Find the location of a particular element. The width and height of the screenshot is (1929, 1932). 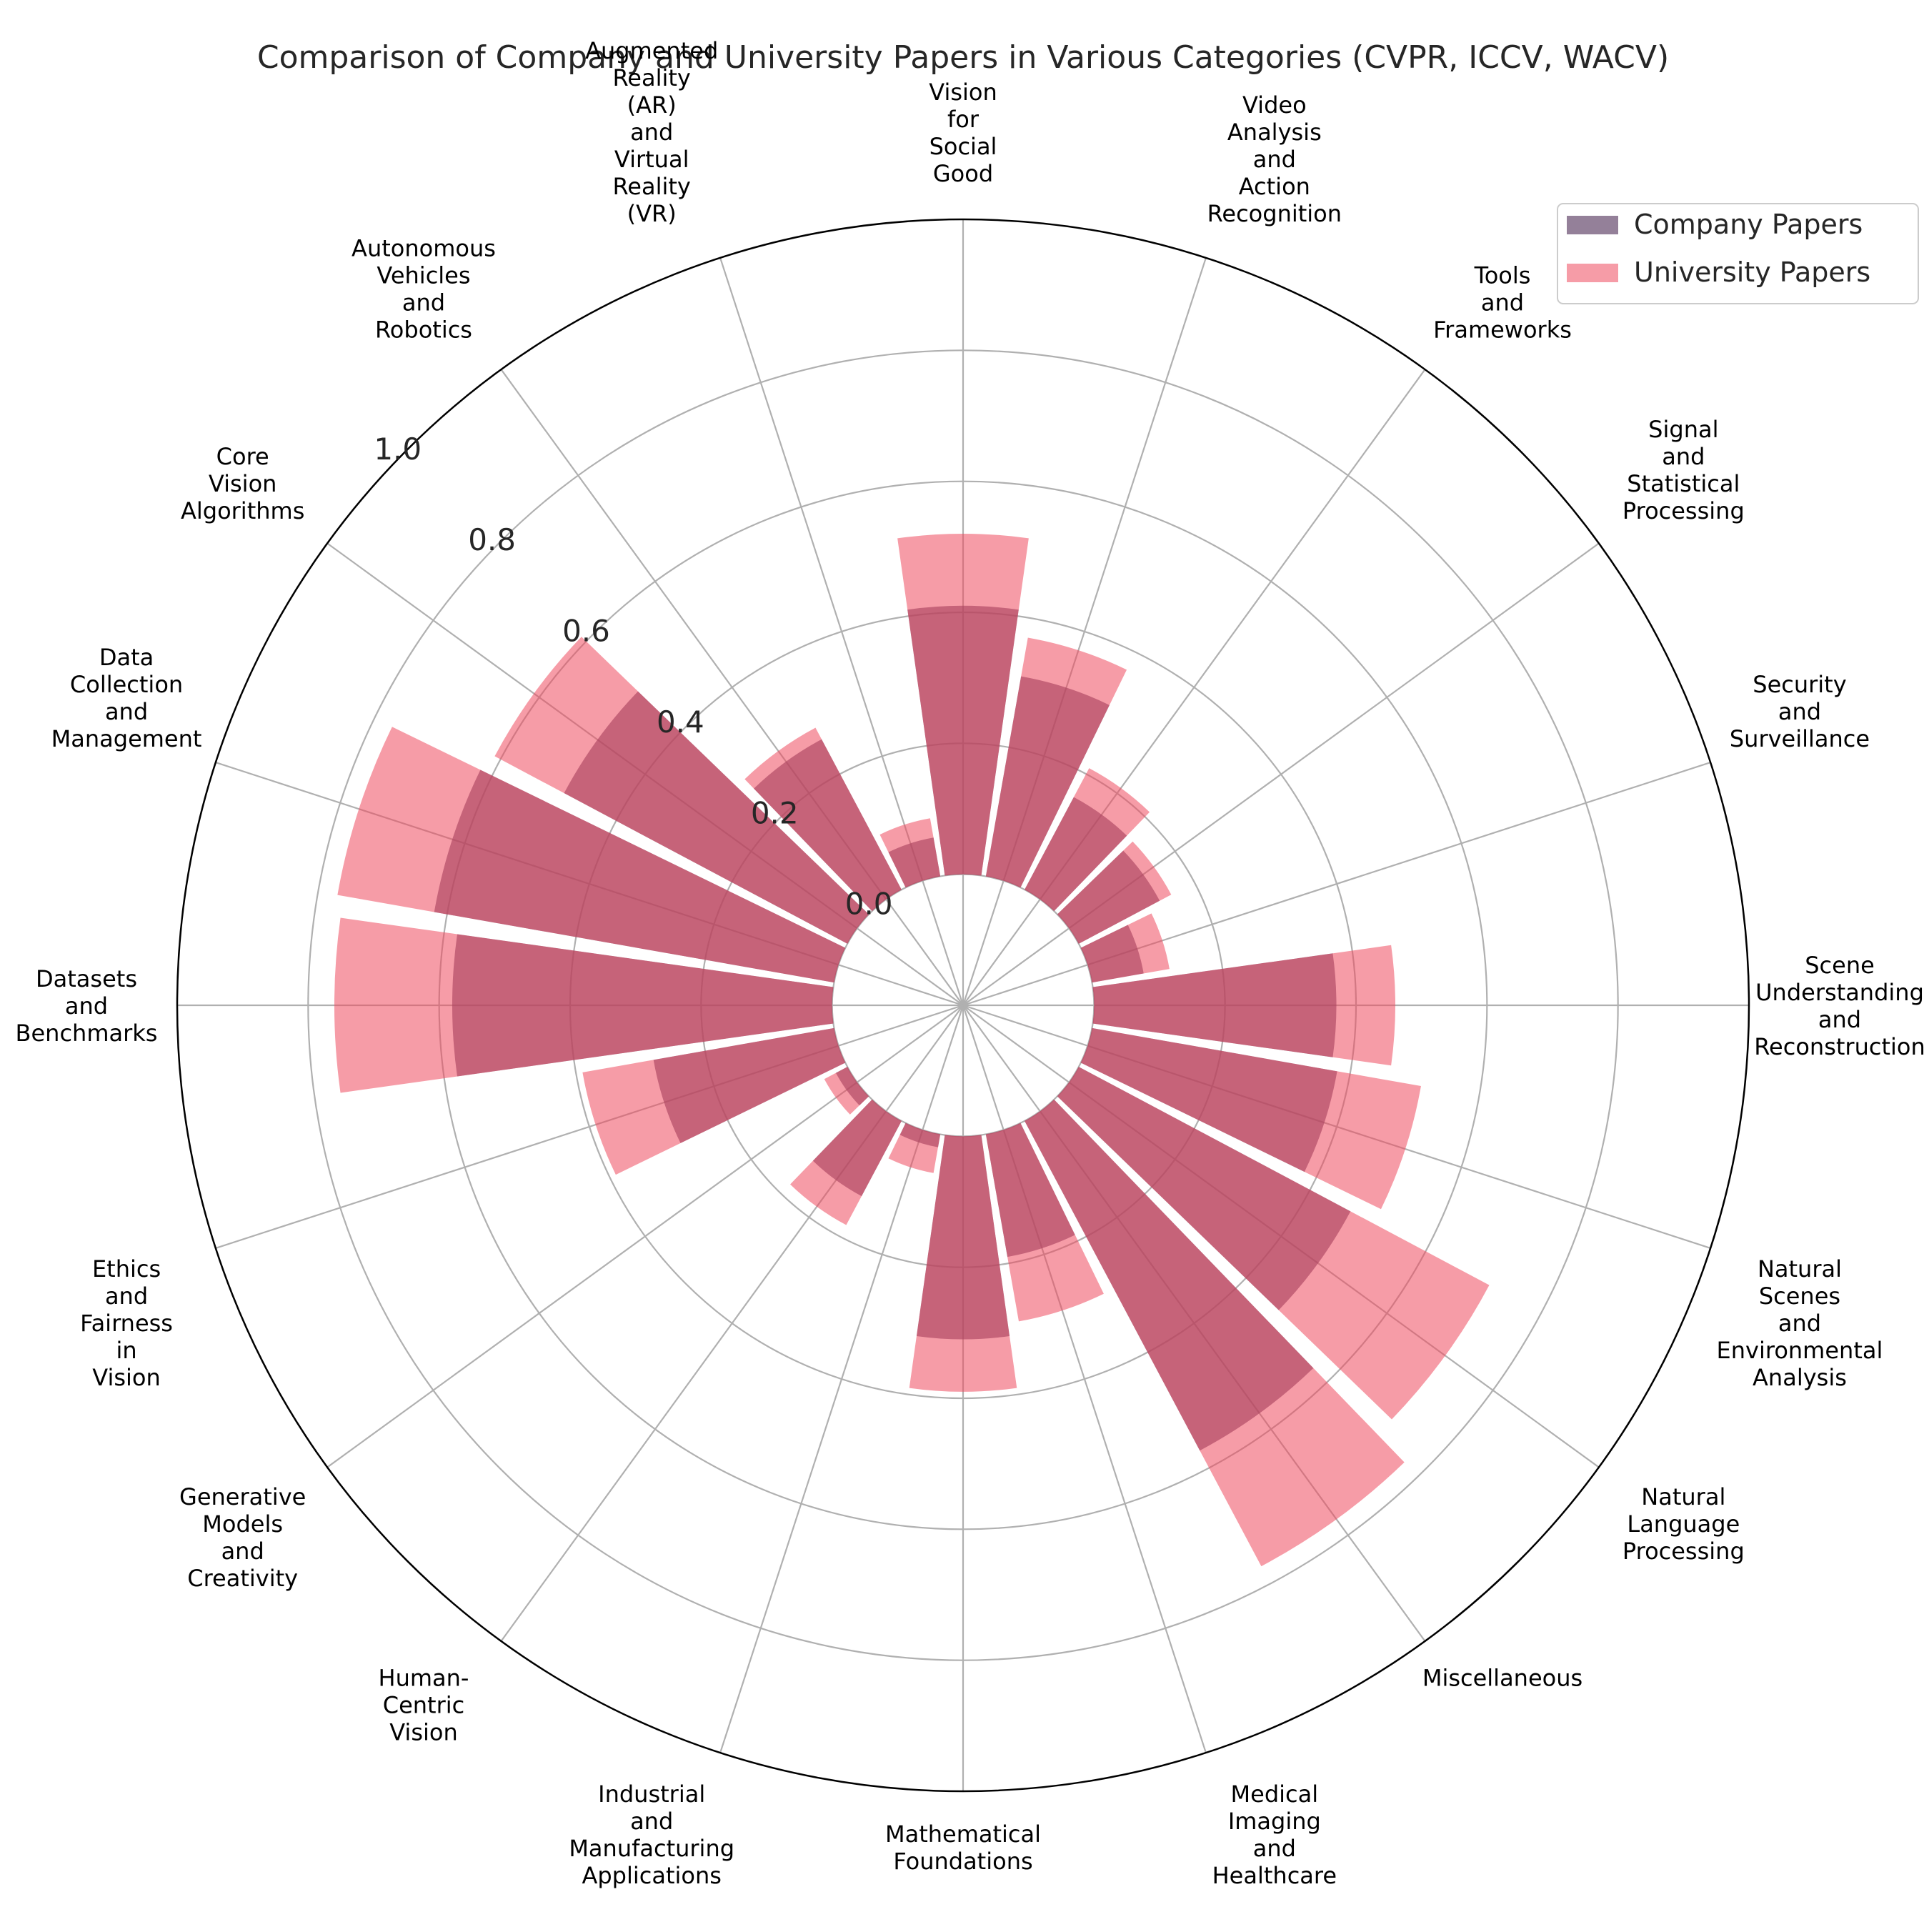

category-label: Tools and Frameworks is located at coordinates (1502, 303).